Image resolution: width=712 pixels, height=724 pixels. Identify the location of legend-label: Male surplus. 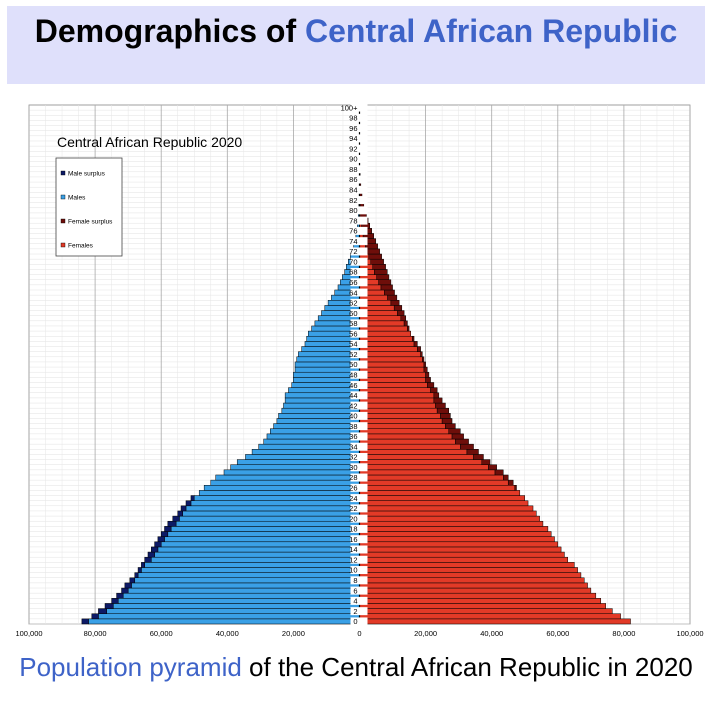
(87, 174).